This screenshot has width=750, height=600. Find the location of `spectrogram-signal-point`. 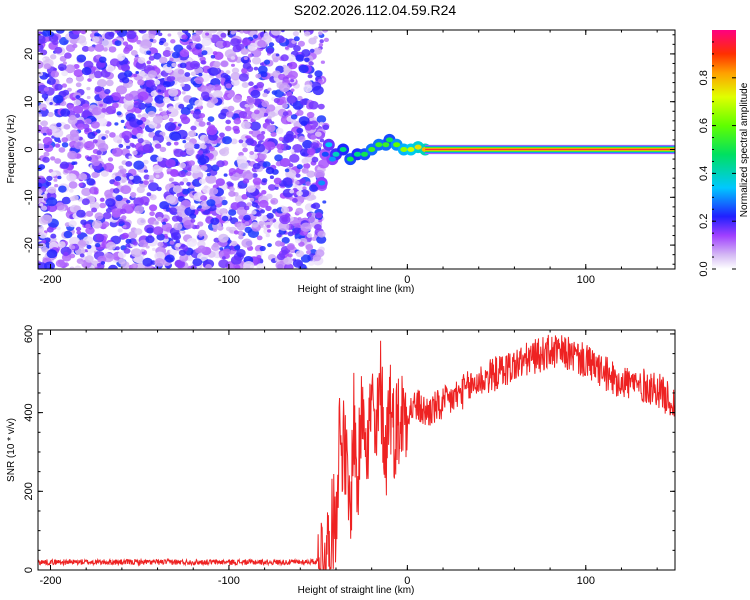

spectrogram-signal-point is located at coordinates (404, 149).